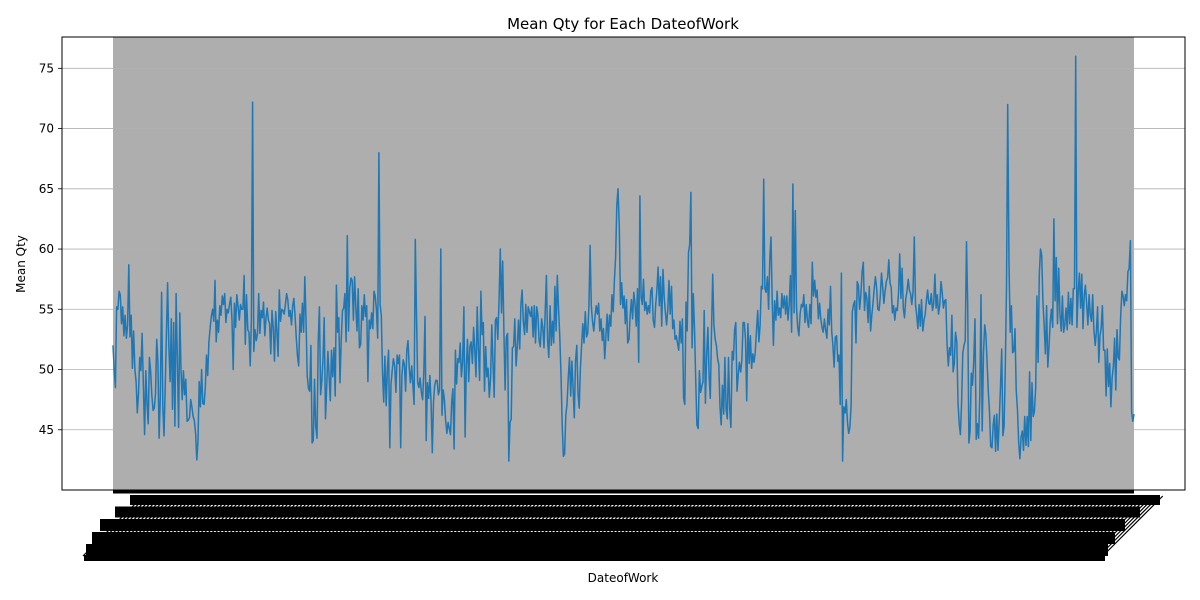 The width and height of the screenshot is (1200, 600). Describe the element at coordinates (21, 264) in the screenshot. I see `y-axis-label: Mean Qty` at that location.